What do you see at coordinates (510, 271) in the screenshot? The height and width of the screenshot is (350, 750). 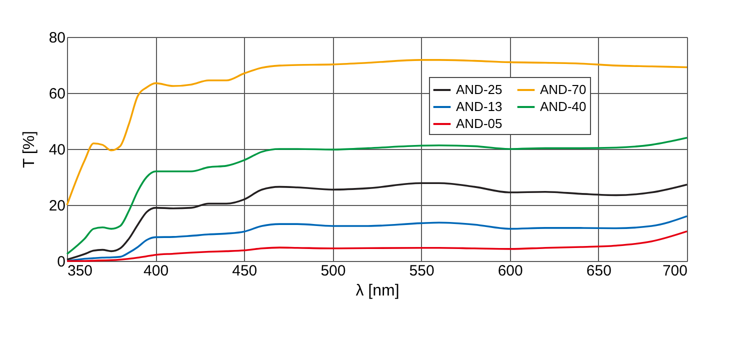 I see `x-tick-label: 600` at bounding box center [510, 271].